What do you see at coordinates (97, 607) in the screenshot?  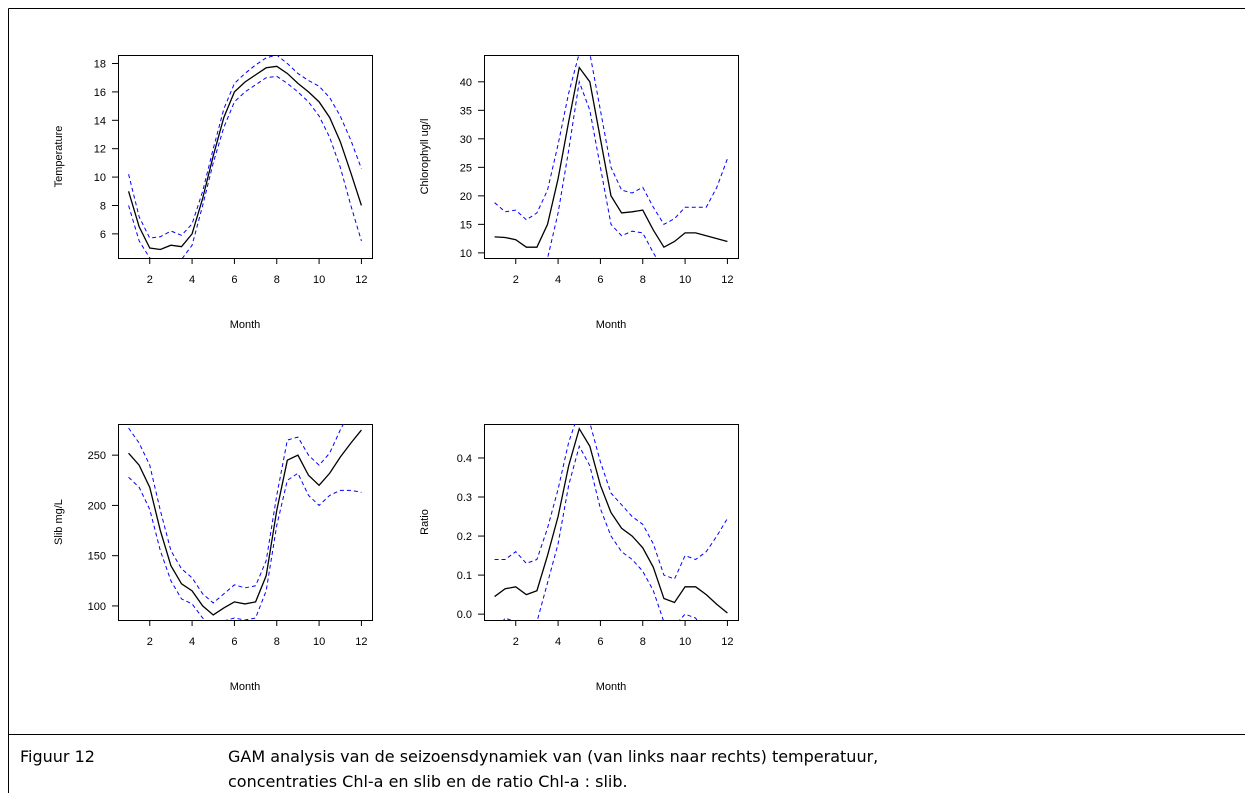 I see `y-tick-label: 100` at bounding box center [97, 607].